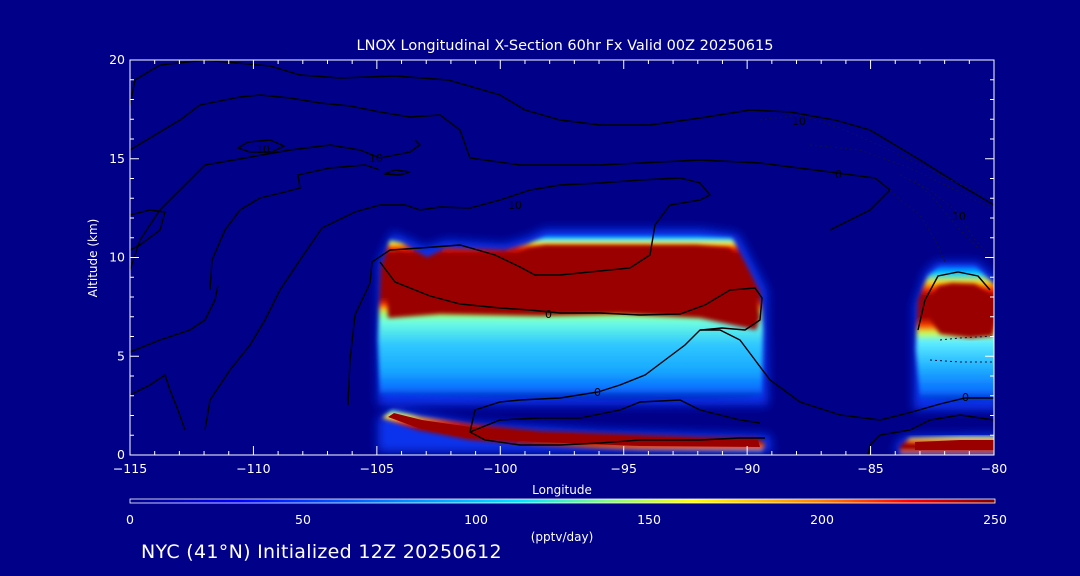 This screenshot has height=576, width=1080. I want to click on colorbar-gradient, so click(562, 501).